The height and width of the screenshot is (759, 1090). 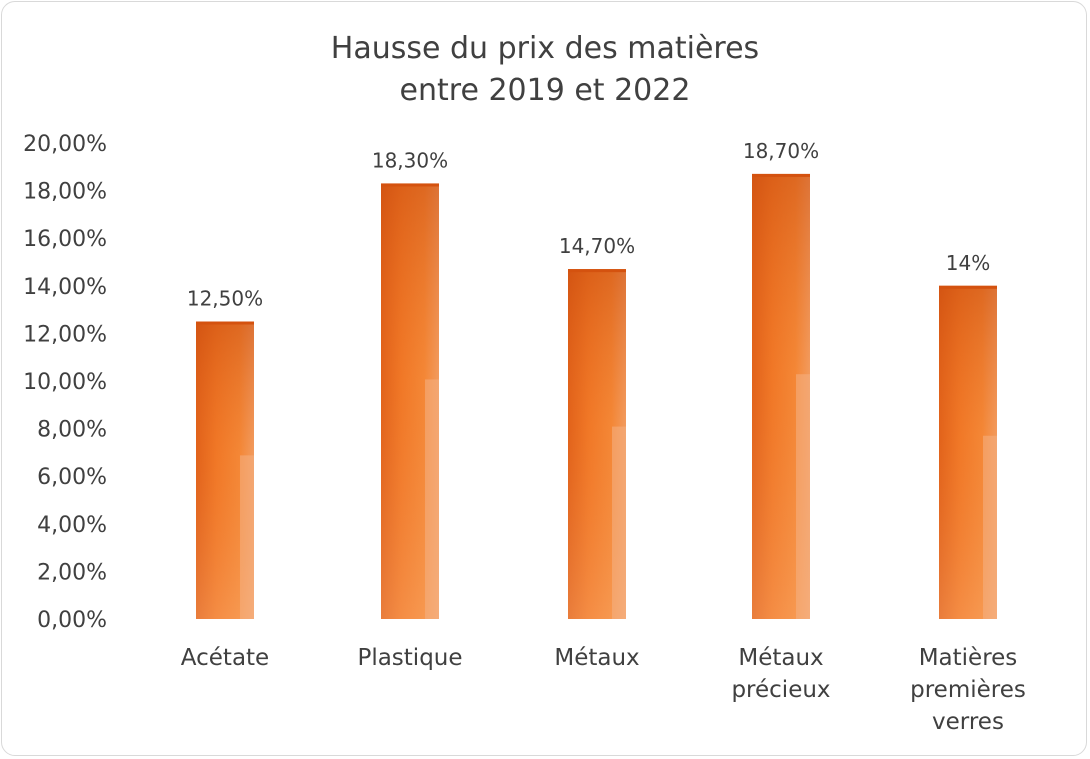 What do you see at coordinates (65, 287) in the screenshot?
I see `y-tick-label: 14,00%` at bounding box center [65, 287].